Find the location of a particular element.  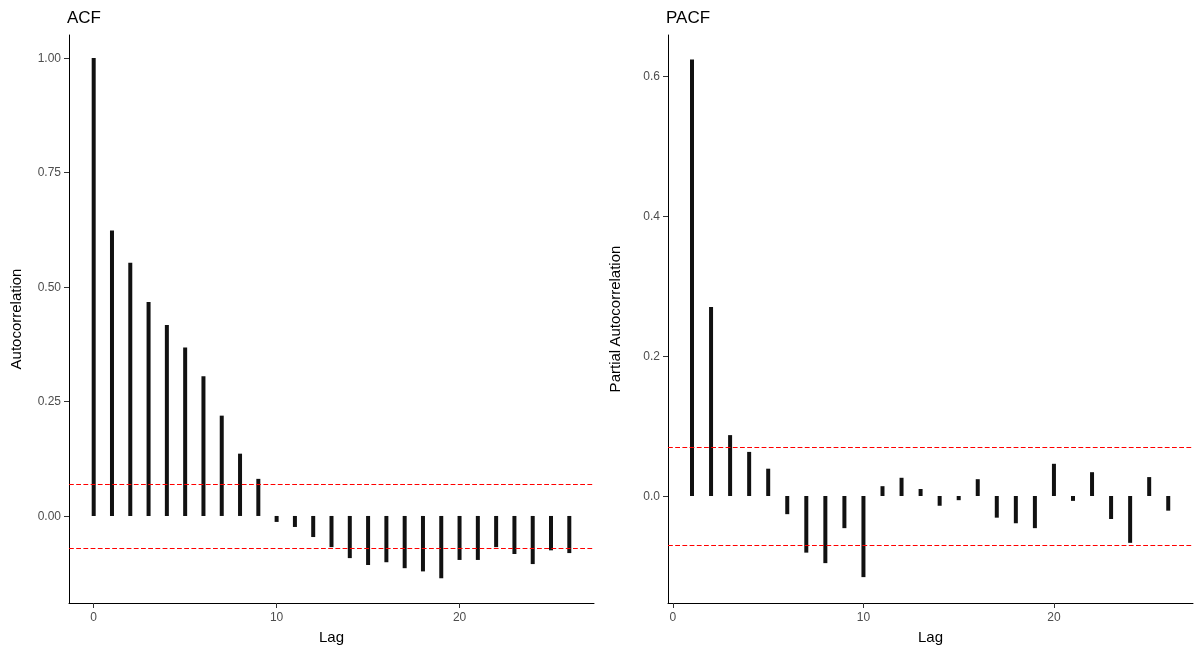

y-tick-label: 0.25 is located at coordinates (49, 401).